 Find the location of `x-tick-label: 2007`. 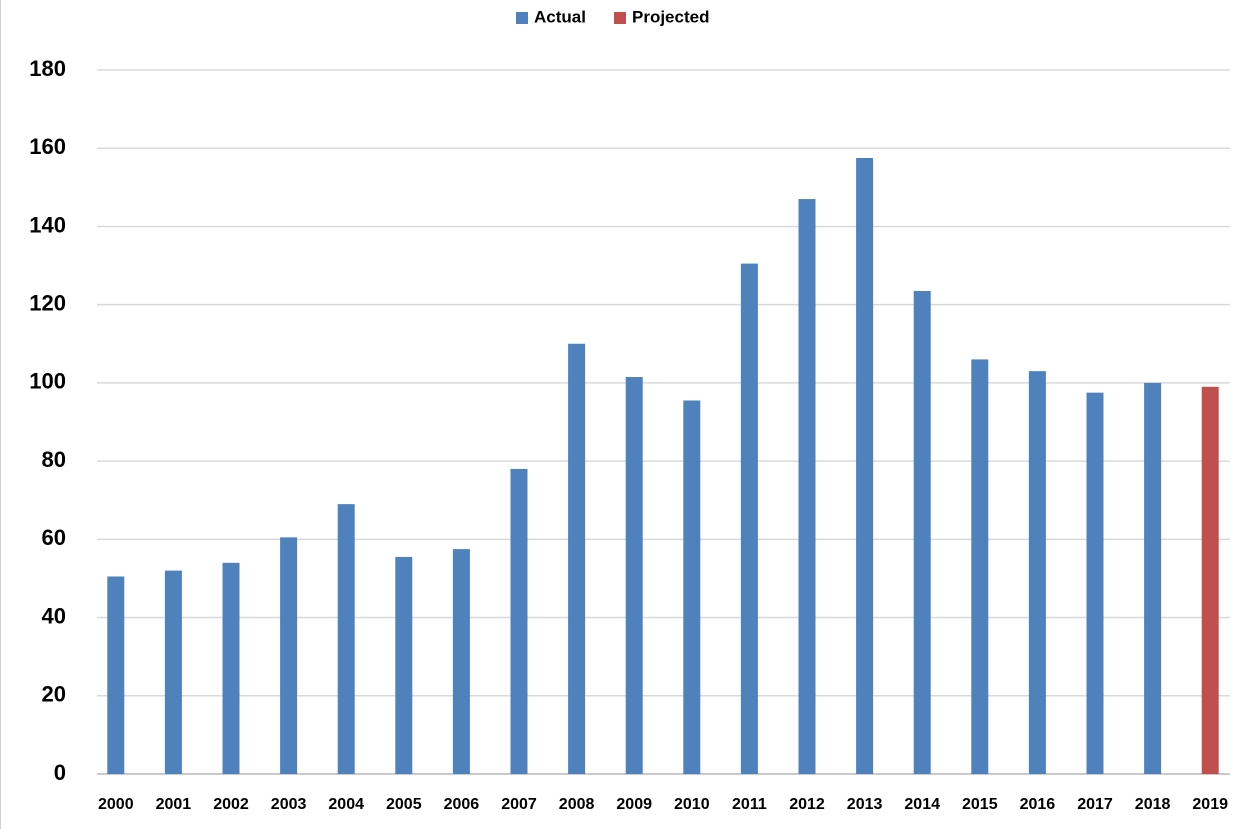

x-tick-label: 2007 is located at coordinates (519, 804).